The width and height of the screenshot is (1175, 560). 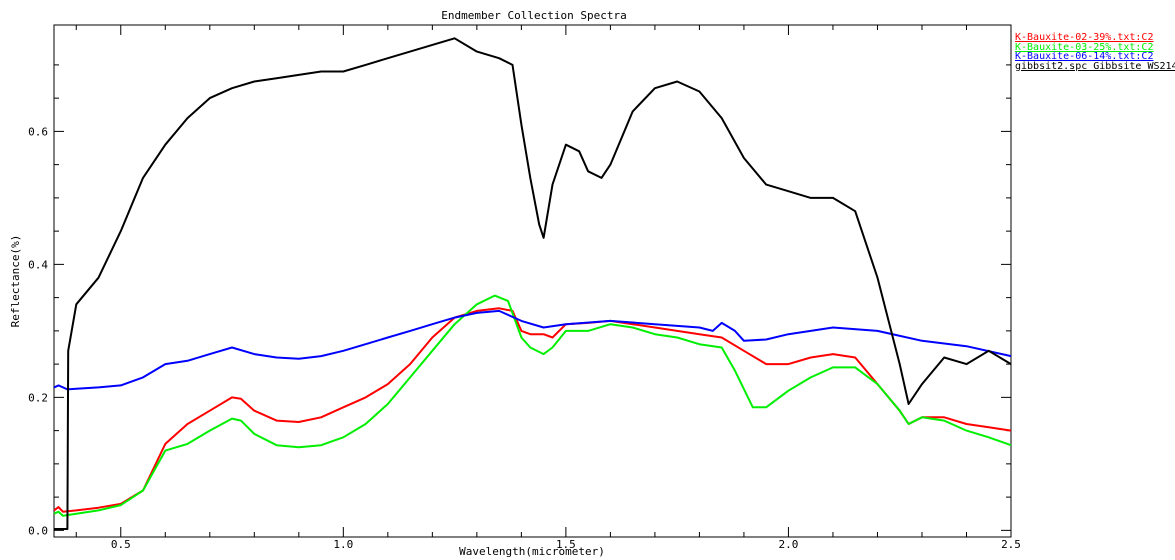 I want to click on y-tick-label: 0.4, so click(x=38, y=264).